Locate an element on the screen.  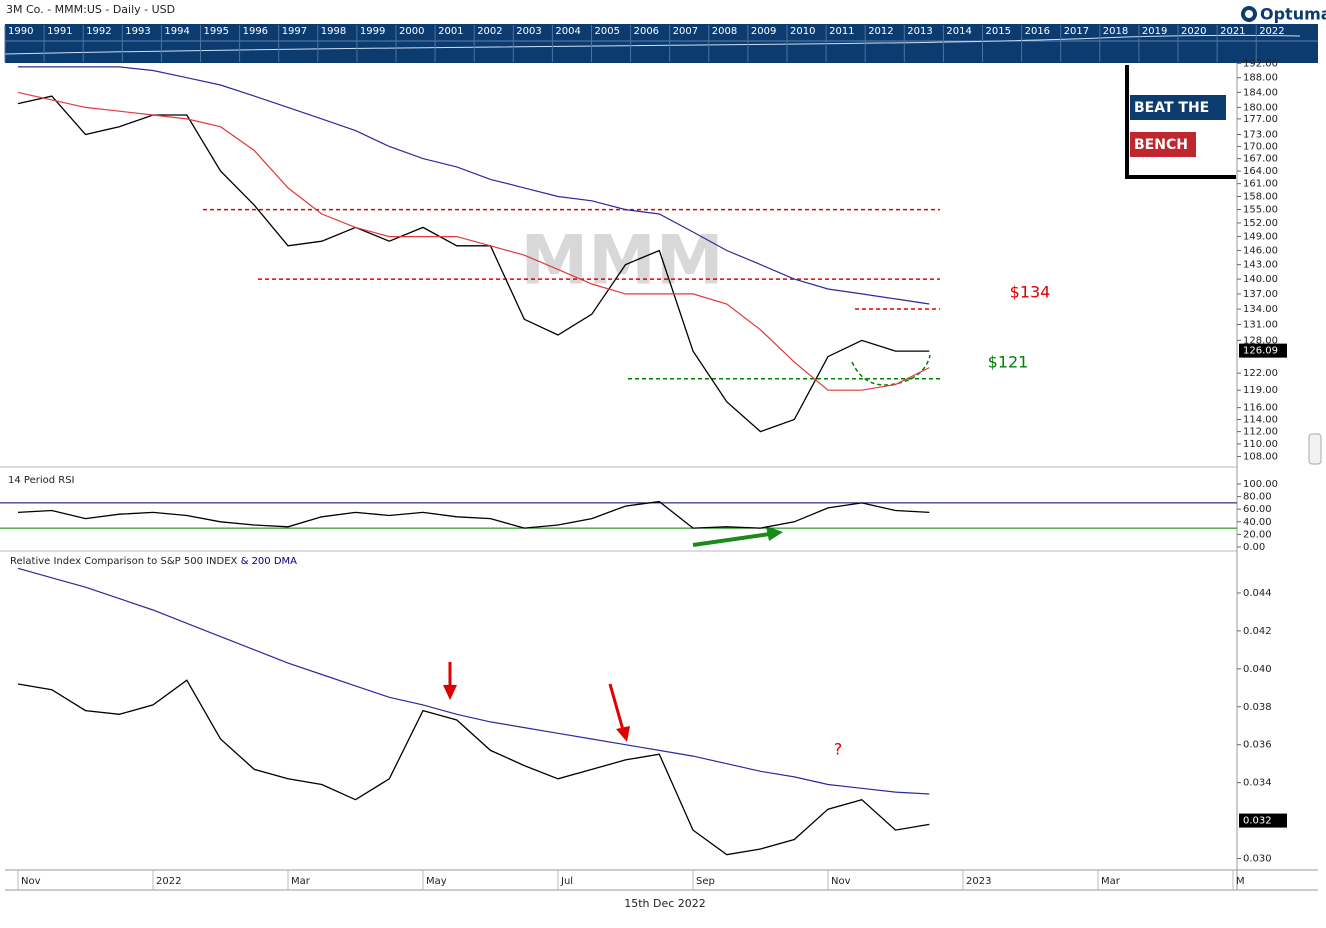
y-tick-label: 40.00 is located at coordinates (1257, 522).